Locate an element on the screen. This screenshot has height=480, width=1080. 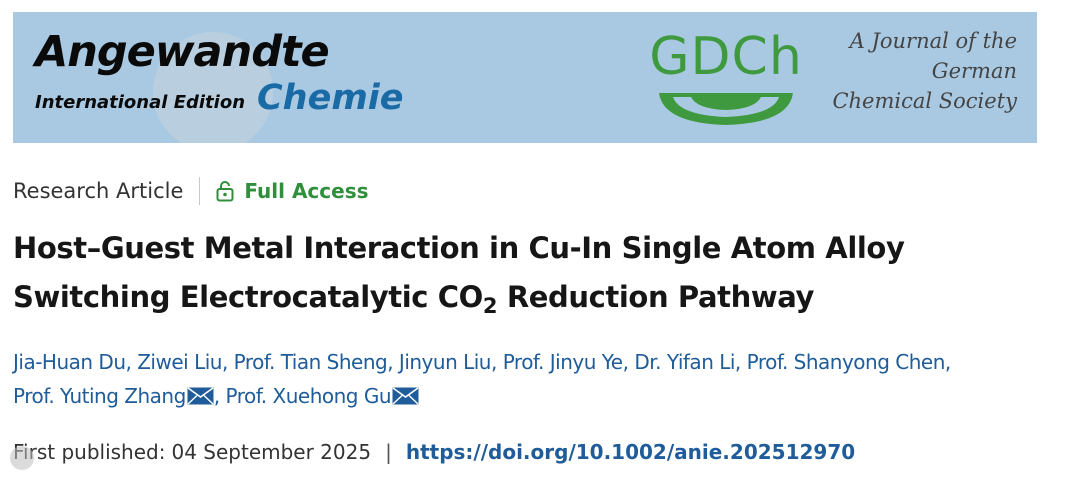
author-link: Dr. Yifan Li is located at coordinates (684, 362).